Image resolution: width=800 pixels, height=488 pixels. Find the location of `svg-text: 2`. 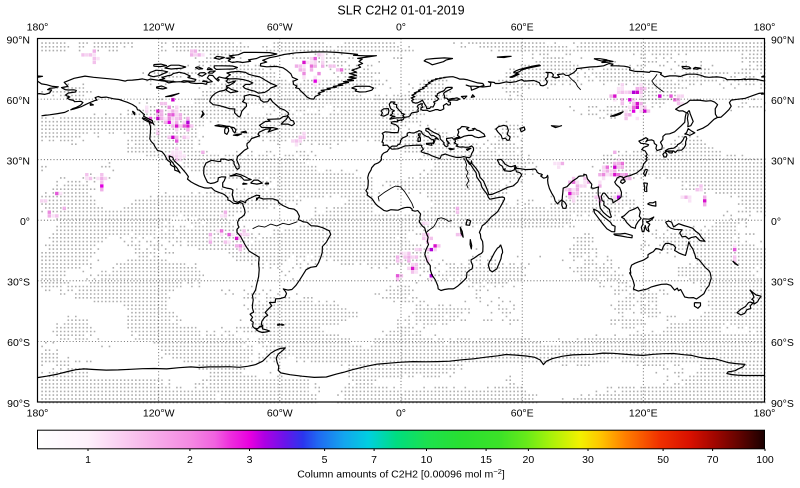

svg-text: 2 is located at coordinates (190, 460).